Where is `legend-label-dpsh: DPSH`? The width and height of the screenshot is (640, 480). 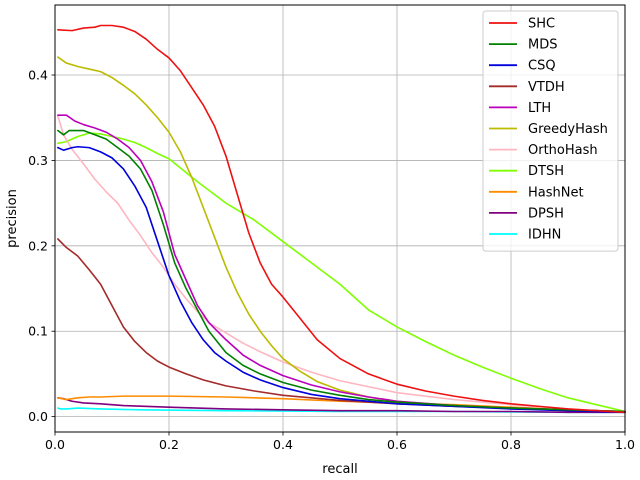
legend-label-dpsh: DPSH is located at coordinates (546, 213).